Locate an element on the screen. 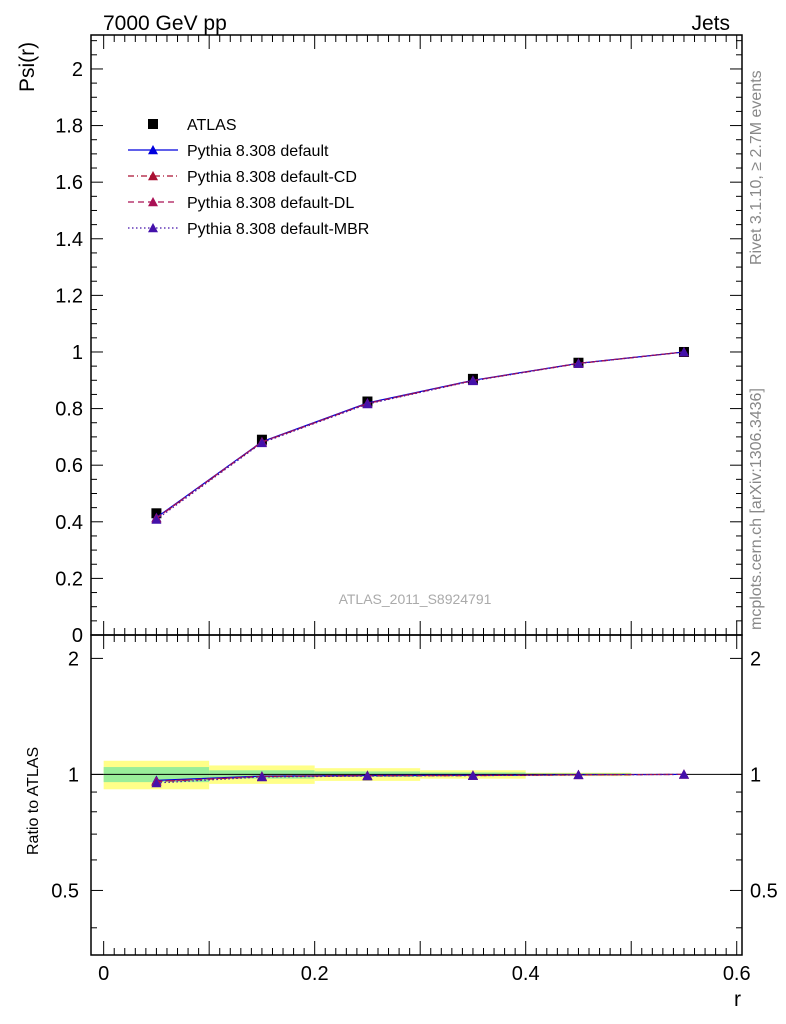 The image size is (786, 1024). legend-label: Pythia 8.308 default-MBR is located at coordinates (278, 229).